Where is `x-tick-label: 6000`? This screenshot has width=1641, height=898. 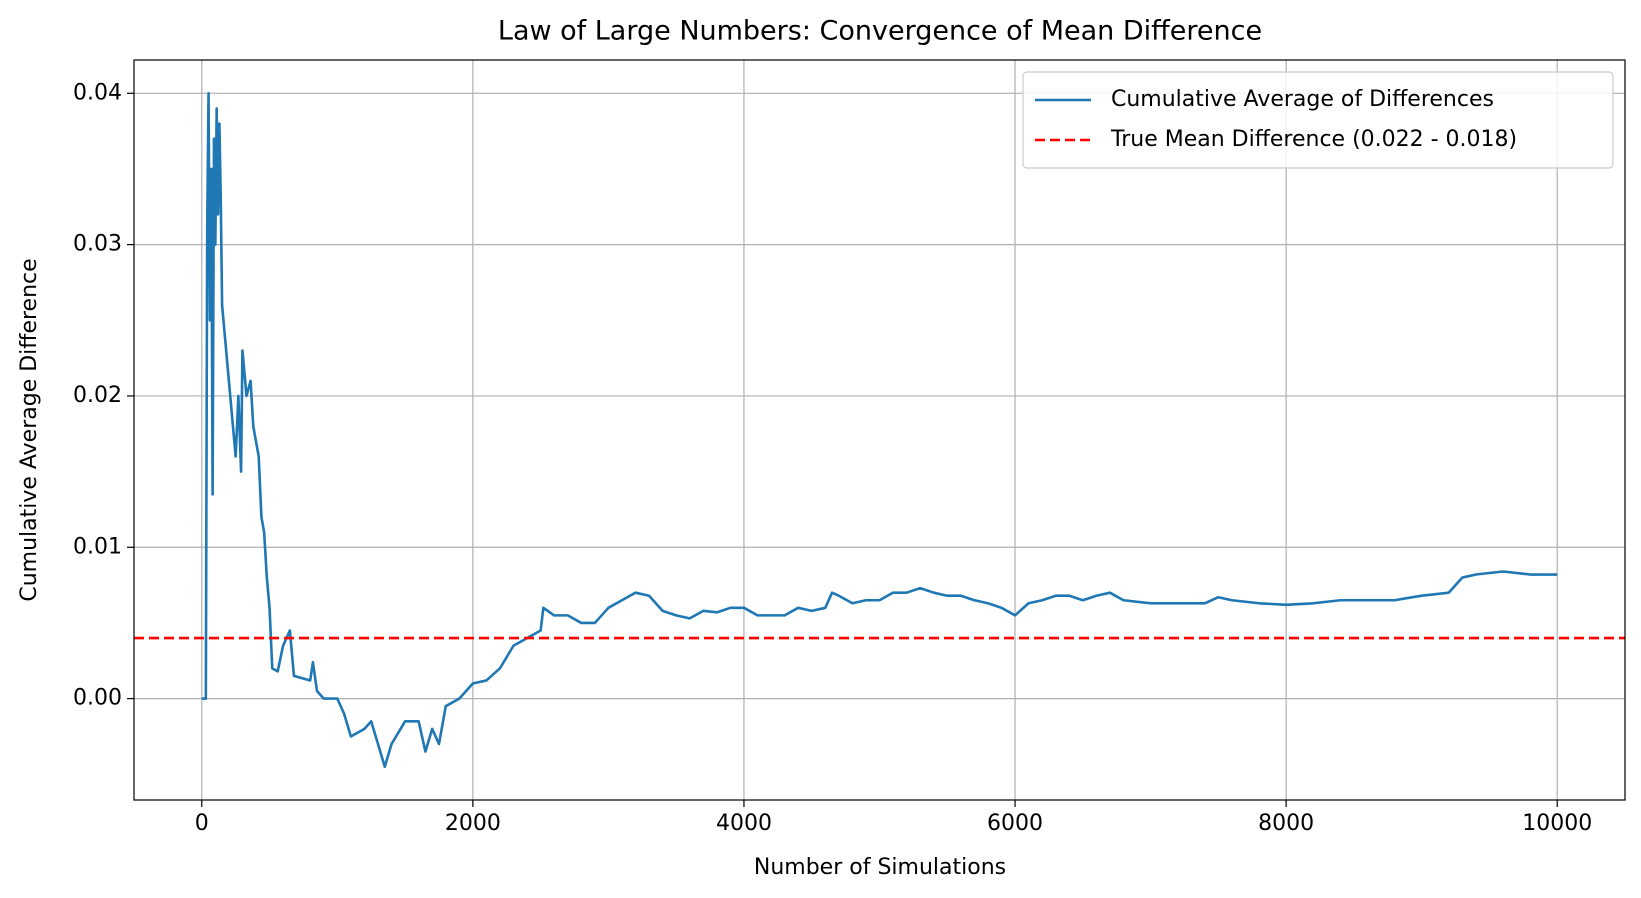
x-tick-label: 6000 is located at coordinates (1015, 823).